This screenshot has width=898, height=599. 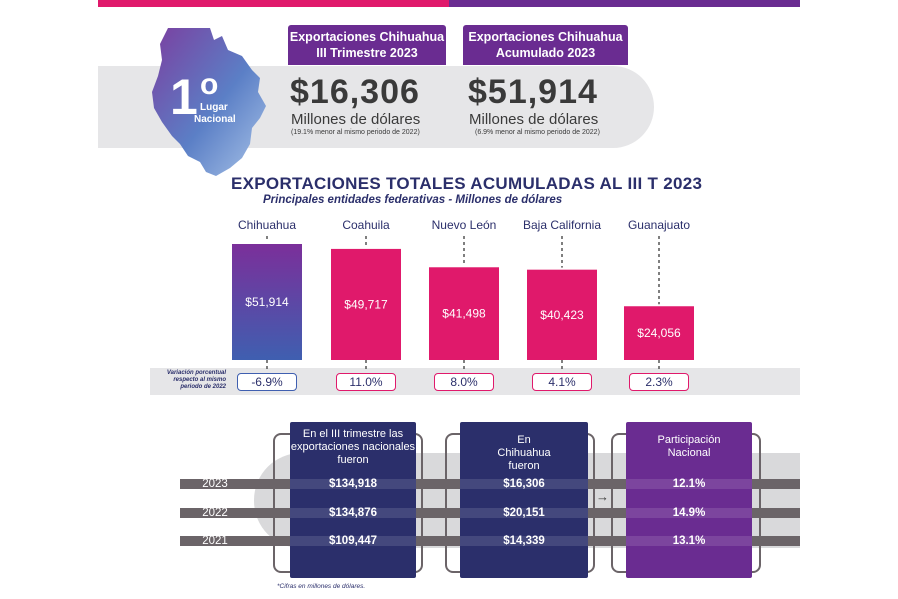 I want to click on variation-value: -6.9%, so click(x=267, y=382).